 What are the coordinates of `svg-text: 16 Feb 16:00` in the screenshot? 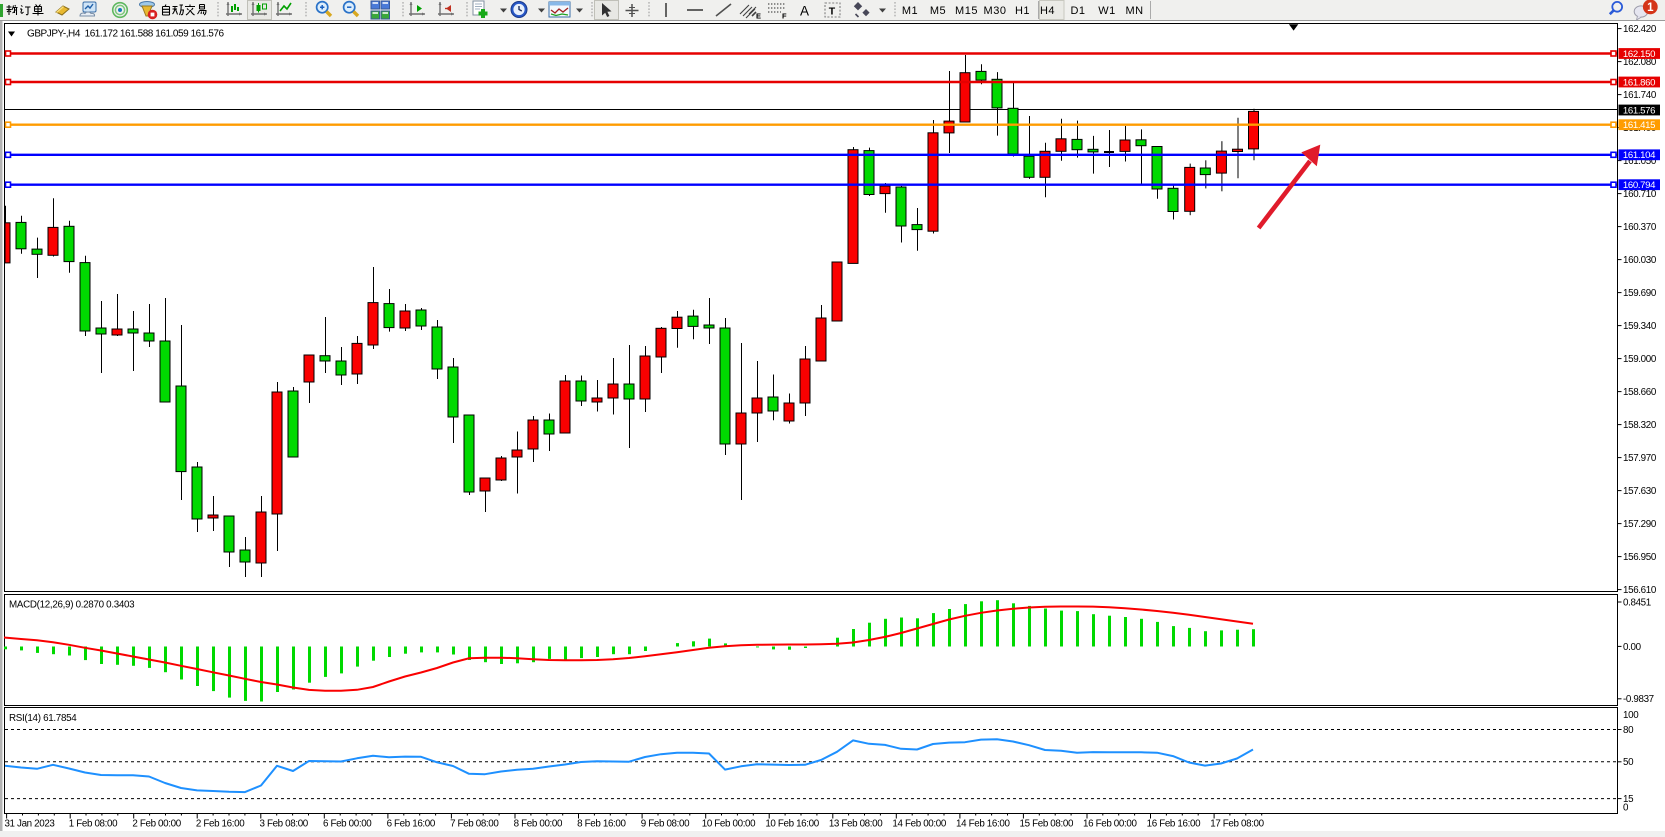 It's located at (1174, 824).